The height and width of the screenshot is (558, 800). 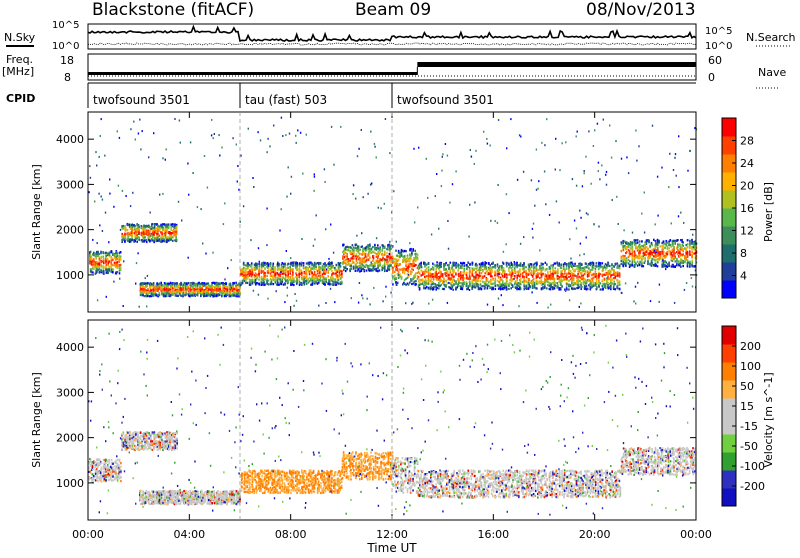 I want to click on cpid-label: CPID, so click(x=20, y=98).